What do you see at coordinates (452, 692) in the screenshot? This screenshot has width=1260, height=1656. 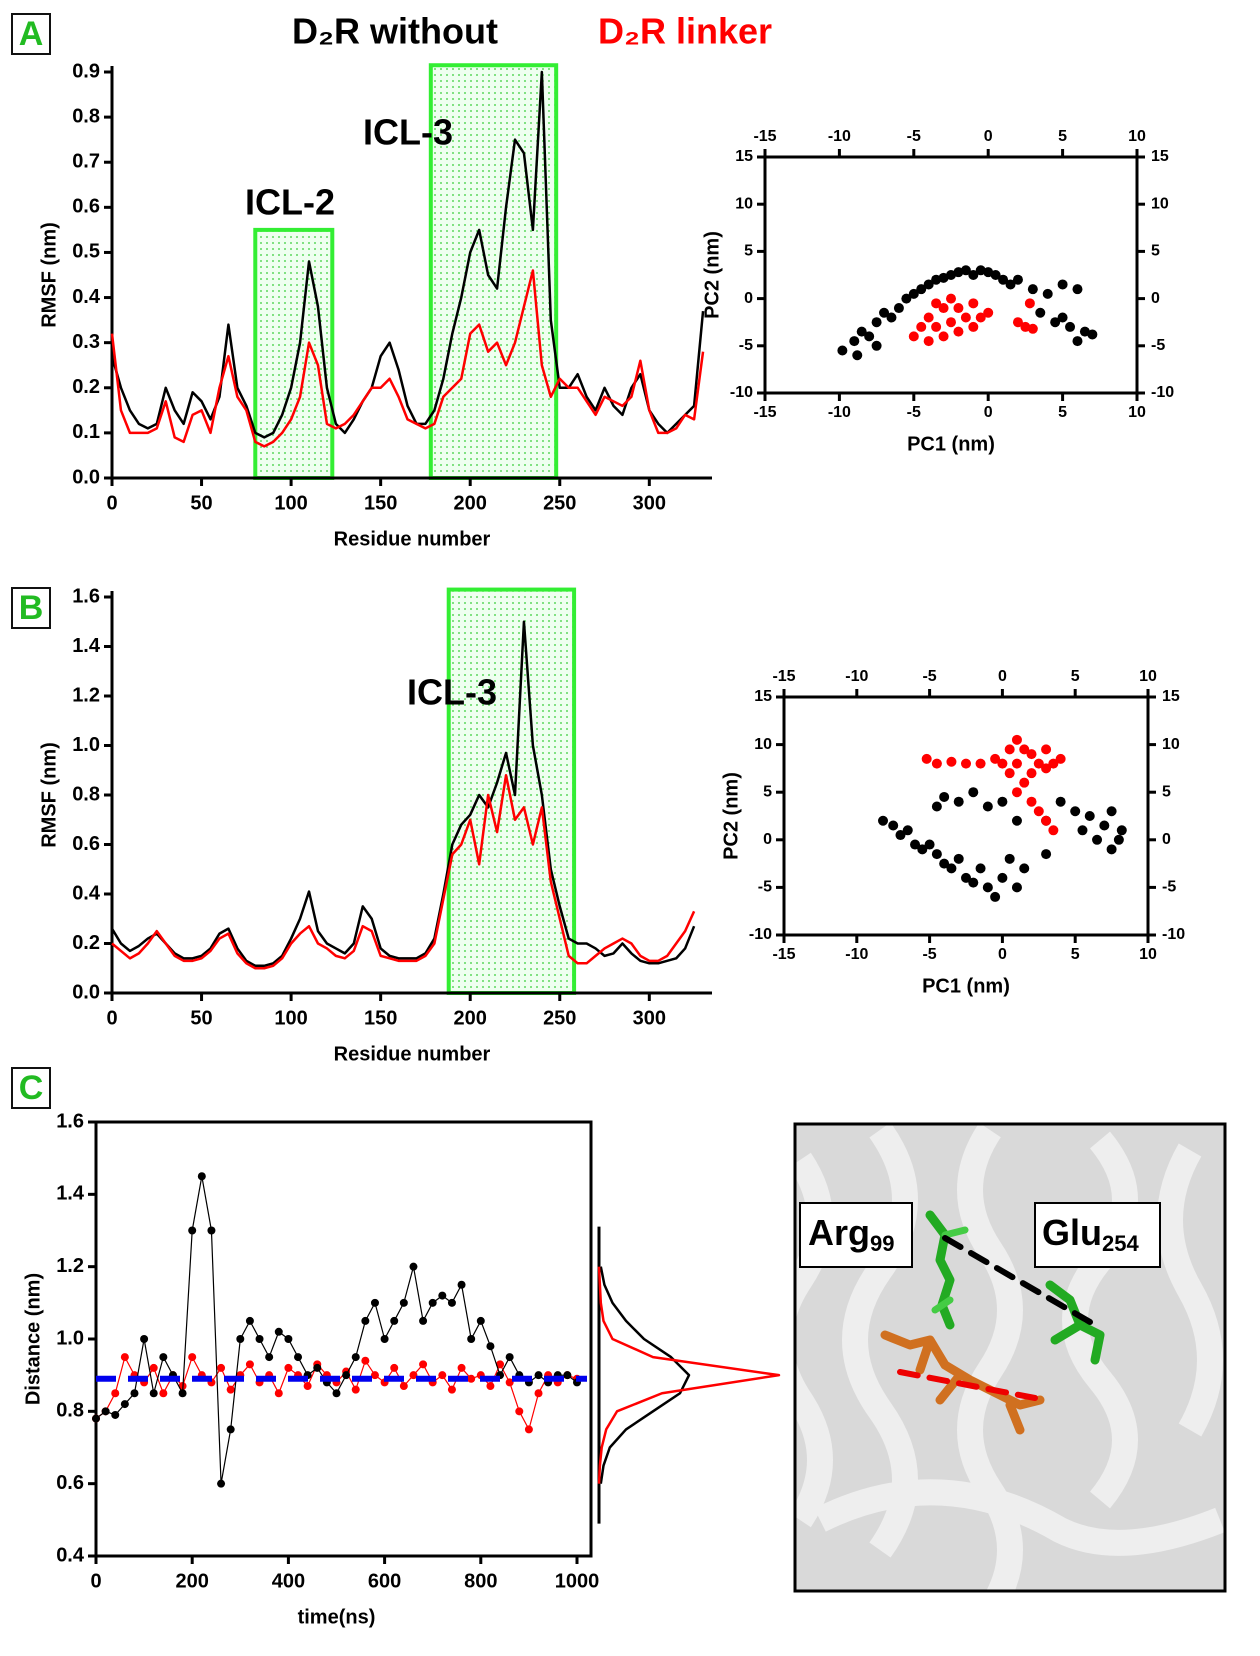 I see `region-label: ICL-3` at bounding box center [452, 692].